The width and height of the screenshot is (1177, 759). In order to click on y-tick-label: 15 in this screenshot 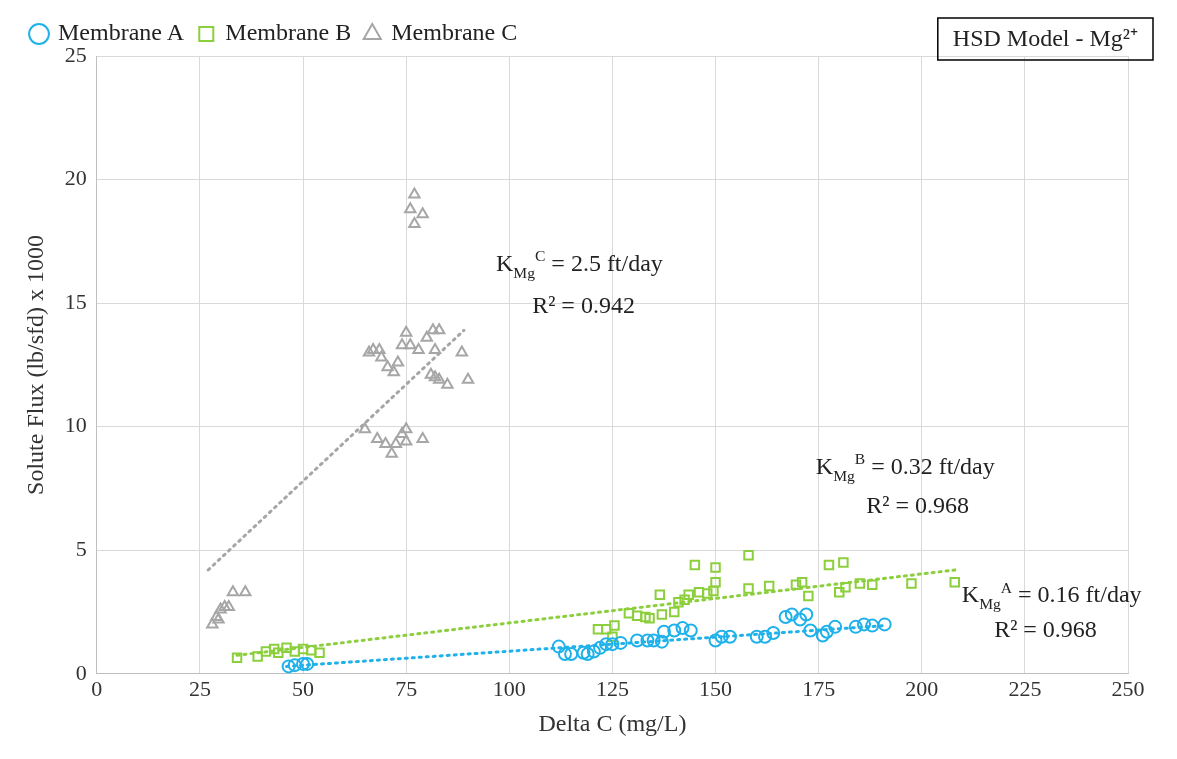, I will do `click(75, 301)`.